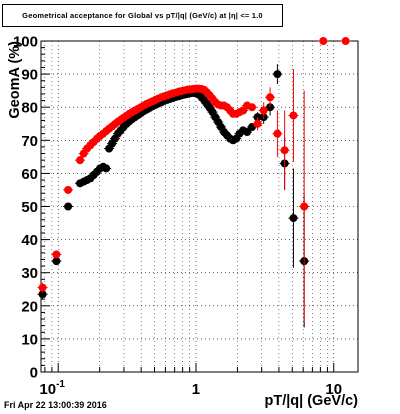  Describe the element at coordinates (29, 75) in the screenshot. I see `y-tick-label: 90` at that location.